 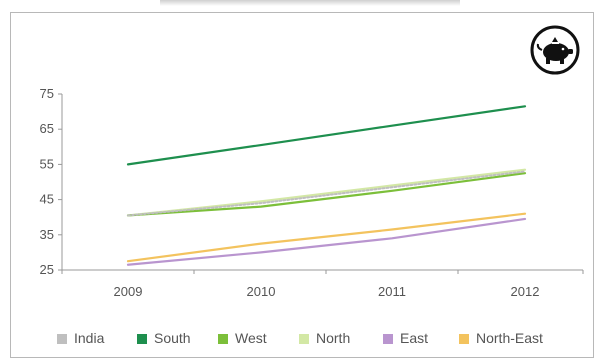 I want to click on x-tick-label: 2012, so click(x=525, y=291).